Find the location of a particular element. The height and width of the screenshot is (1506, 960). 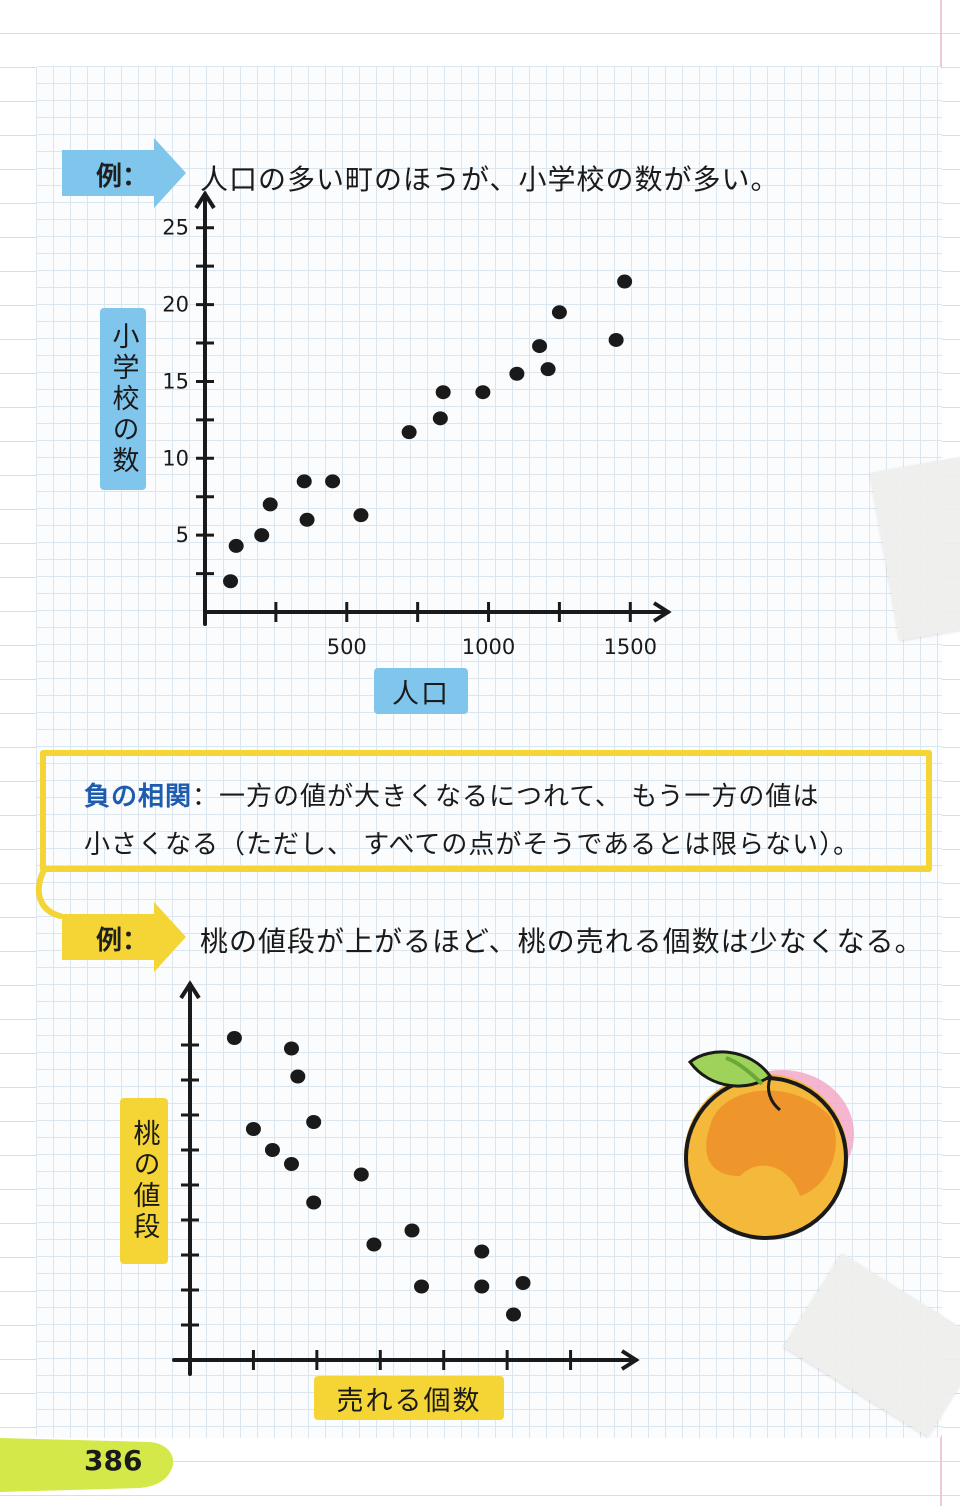

chart1-y-arrow is located at coordinates (205, 200).